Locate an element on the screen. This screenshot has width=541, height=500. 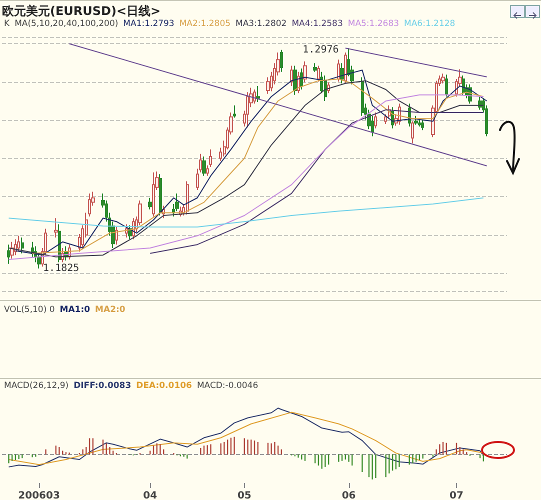
annotation: 1.1825 is located at coordinates (61, 268).